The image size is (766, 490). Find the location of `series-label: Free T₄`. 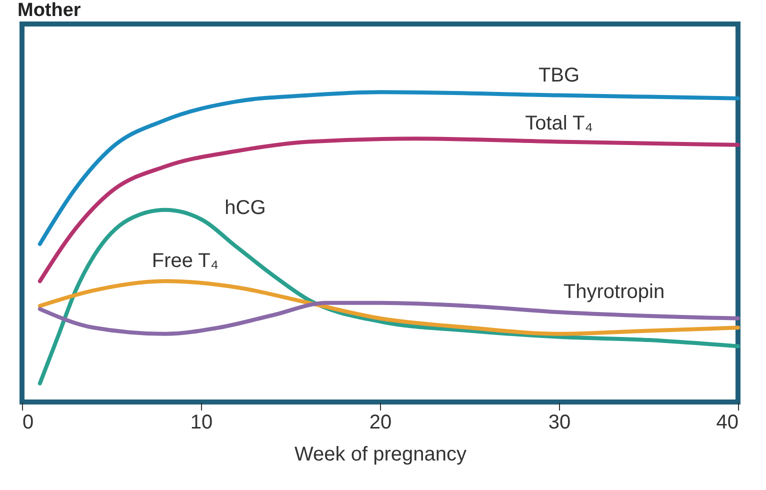

series-label: Free T₄ is located at coordinates (185, 261).